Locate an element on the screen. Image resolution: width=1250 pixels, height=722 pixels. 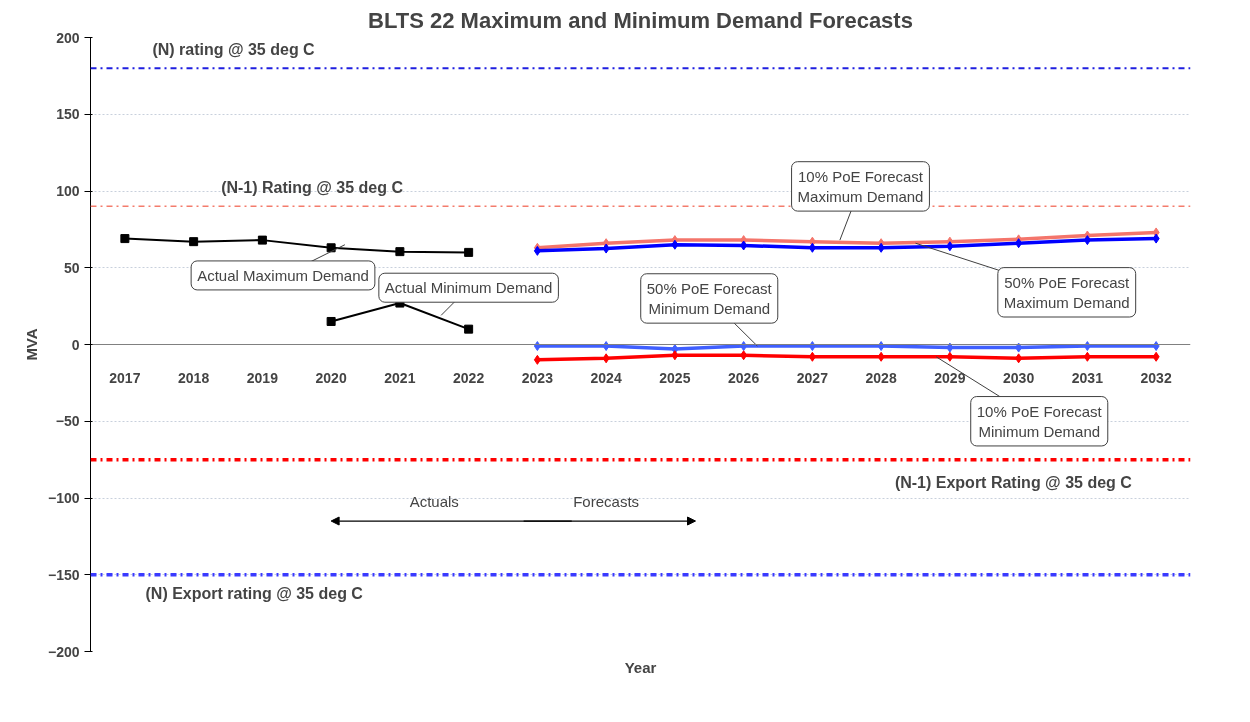
x-tick-label: 2026 is located at coordinates (744, 377).